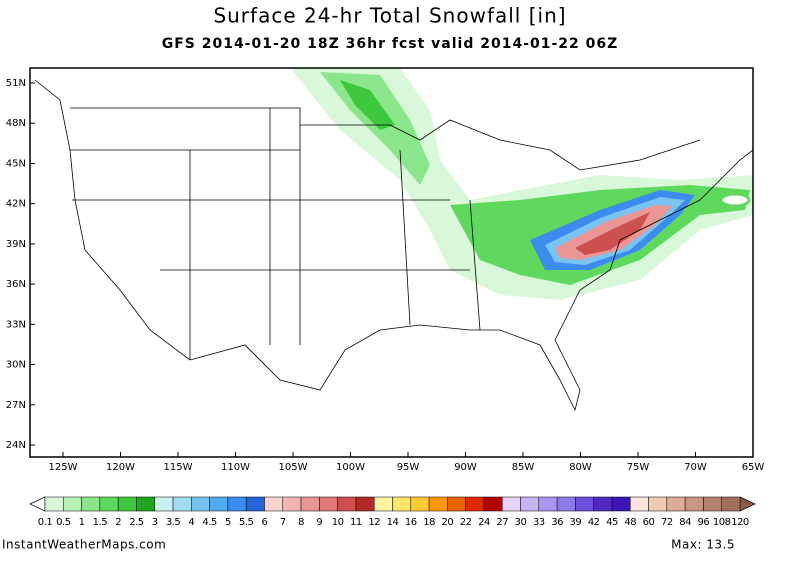 The image size is (789, 561). Describe the element at coordinates (16, 365) in the screenshot. I see `lat-label: 30N` at that location.